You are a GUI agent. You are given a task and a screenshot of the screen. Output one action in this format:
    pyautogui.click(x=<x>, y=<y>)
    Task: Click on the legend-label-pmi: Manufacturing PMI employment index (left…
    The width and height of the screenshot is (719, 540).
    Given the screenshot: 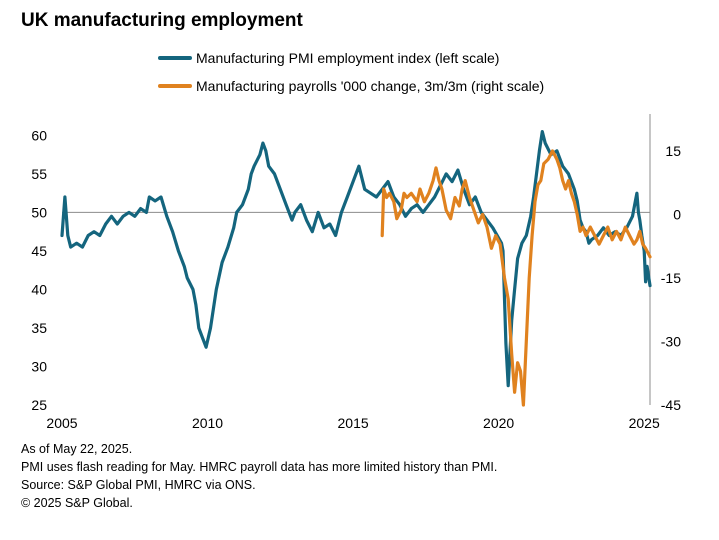 What is the action you would take?
    pyautogui.click(x=348, y=58)
    